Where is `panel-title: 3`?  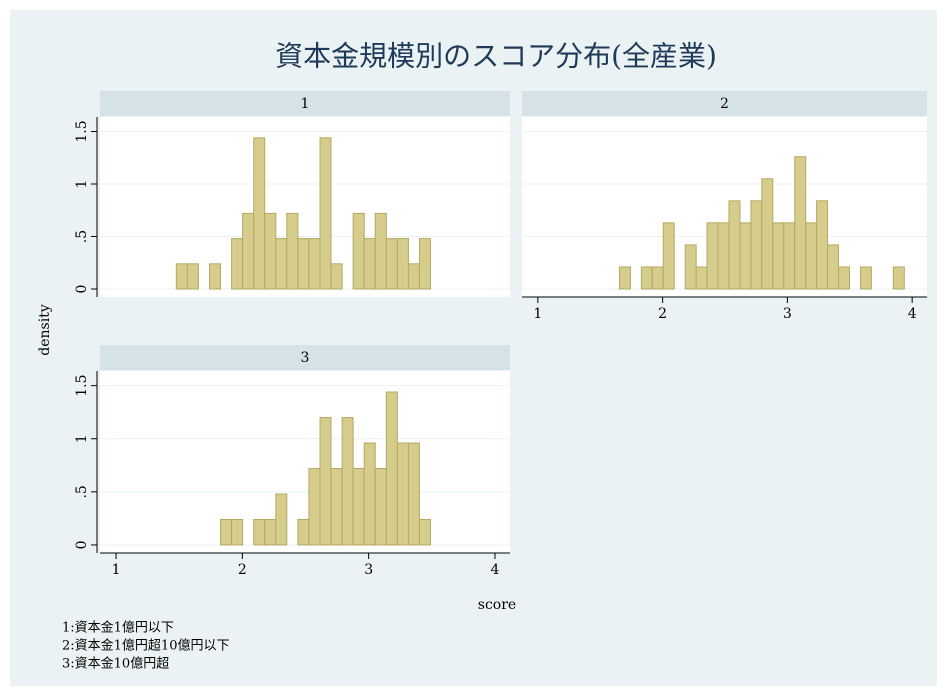
panel-title: 3 is located at coordinates (305, 358).